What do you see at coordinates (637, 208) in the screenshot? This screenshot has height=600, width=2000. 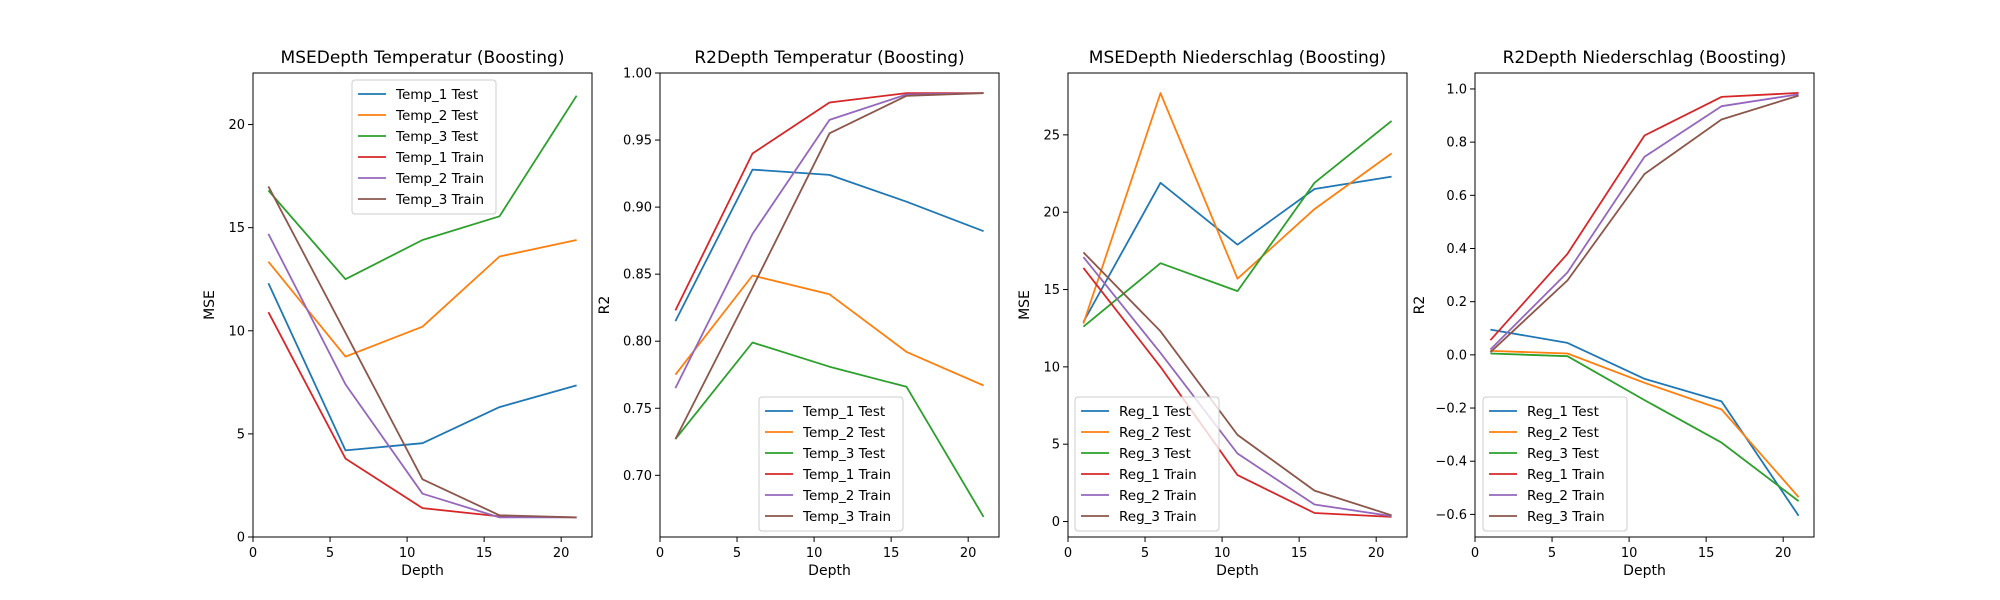 I see `y-tick-label: 0.90` at bounding box center [637, 208].